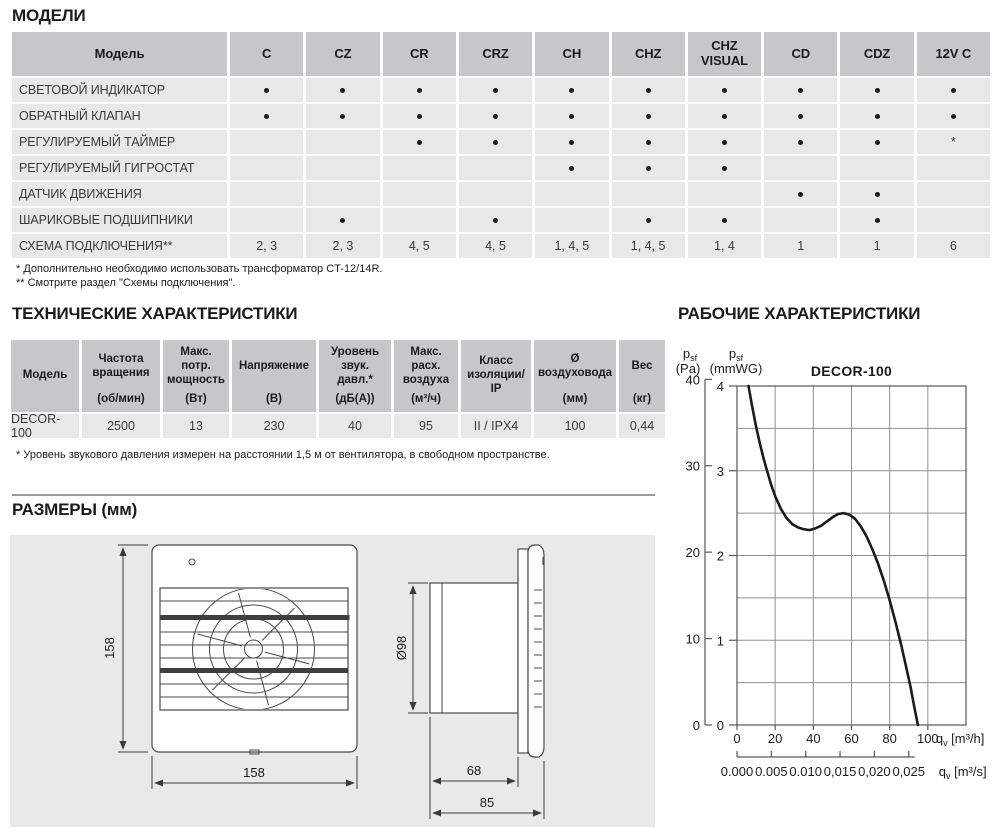 The image size is (1000, 837). Describe the element at coordinates (813, 738) in the screenshot. I see `x-tick-label: 40` at that location.